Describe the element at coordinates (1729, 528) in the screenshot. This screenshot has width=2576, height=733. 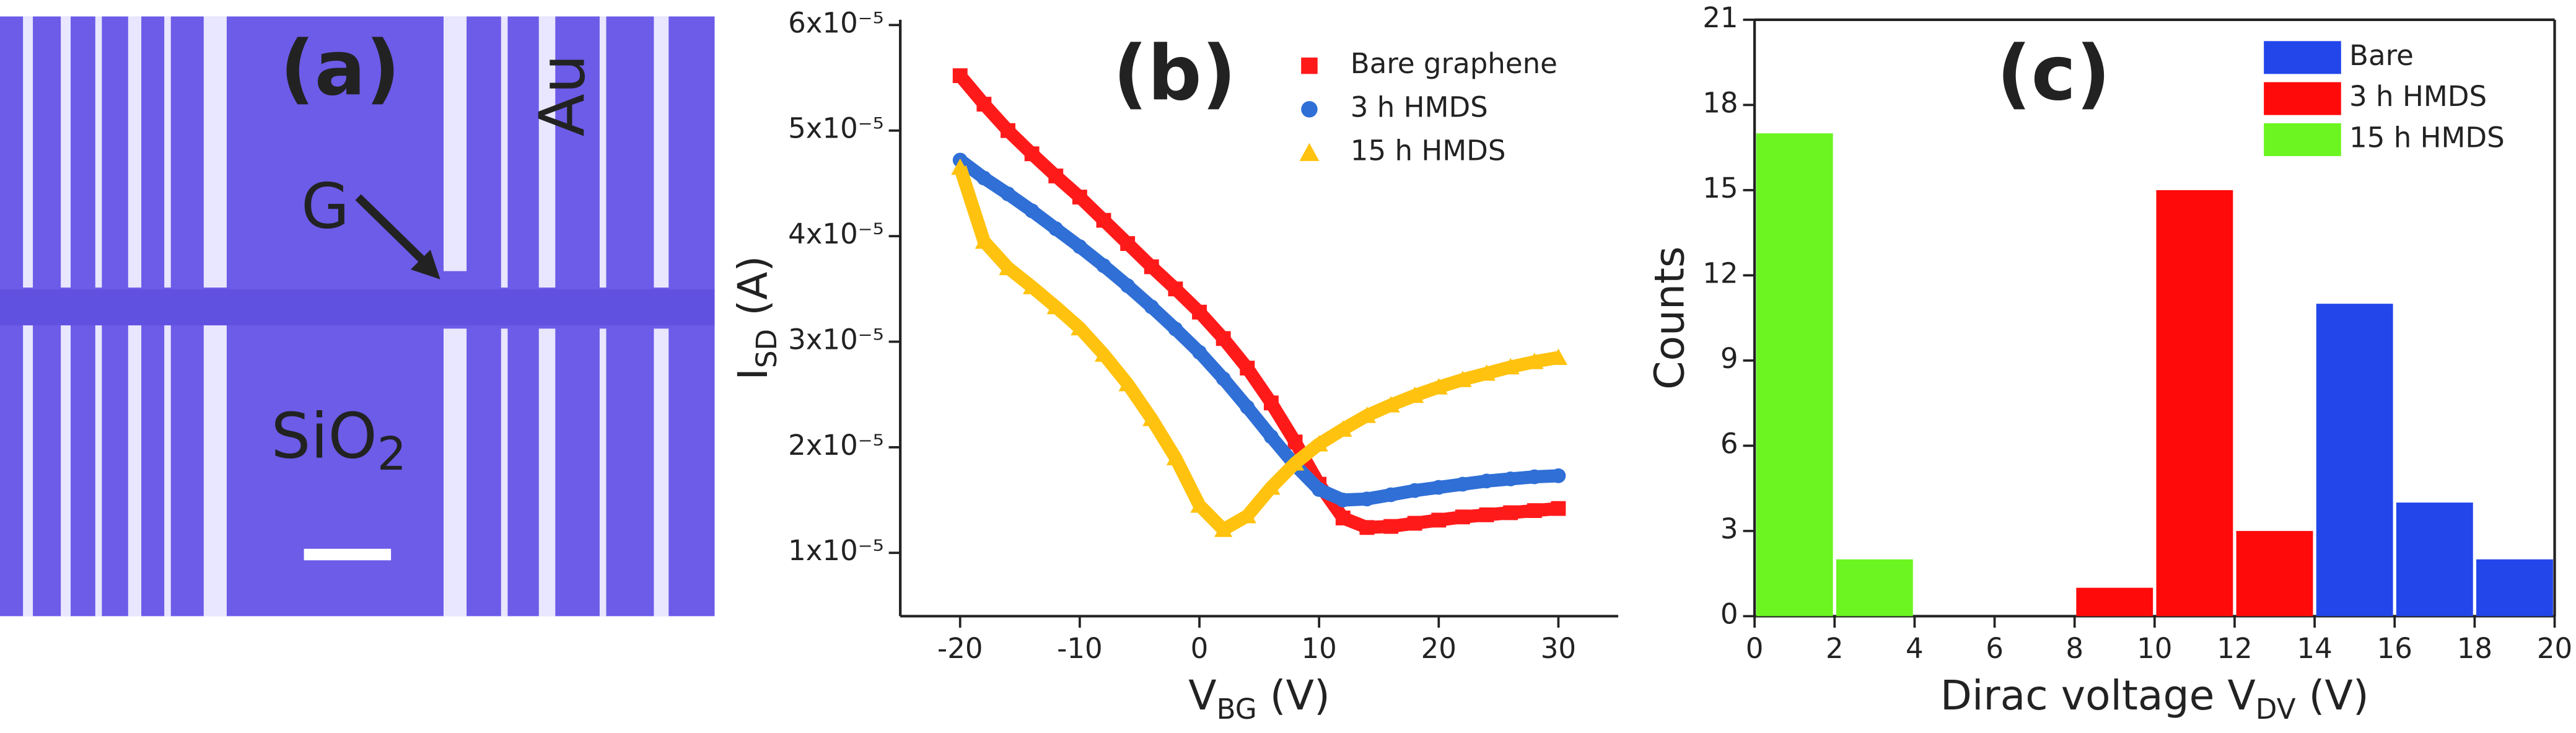
I see `y-tick-label: 3` at that location.